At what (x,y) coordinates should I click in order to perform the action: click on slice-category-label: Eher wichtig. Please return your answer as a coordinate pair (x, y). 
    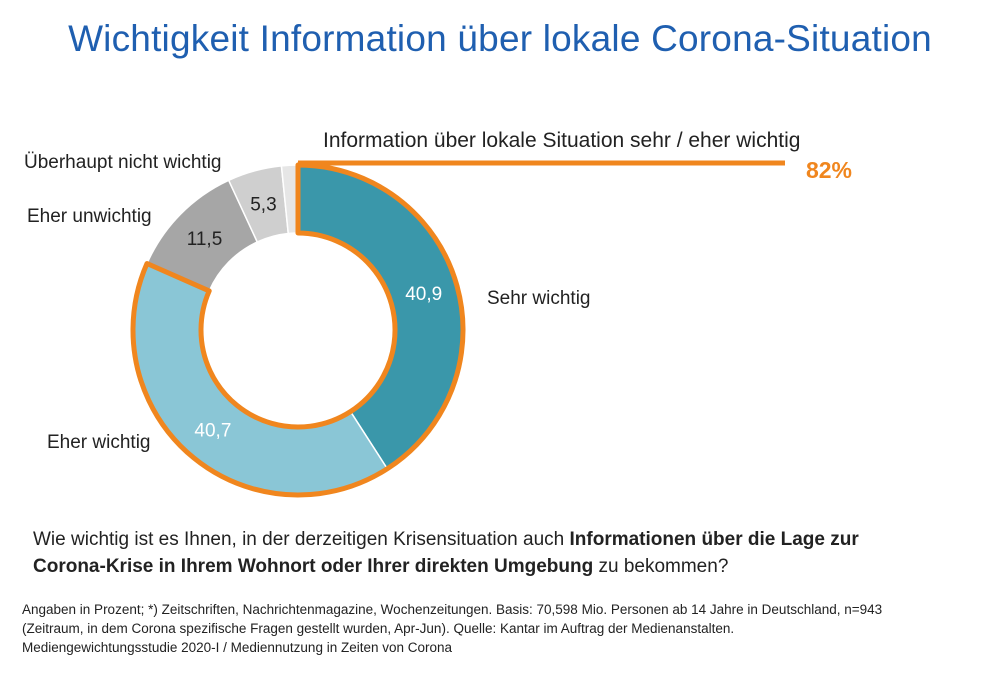
    Looking at the image, I should click on (99, 442).